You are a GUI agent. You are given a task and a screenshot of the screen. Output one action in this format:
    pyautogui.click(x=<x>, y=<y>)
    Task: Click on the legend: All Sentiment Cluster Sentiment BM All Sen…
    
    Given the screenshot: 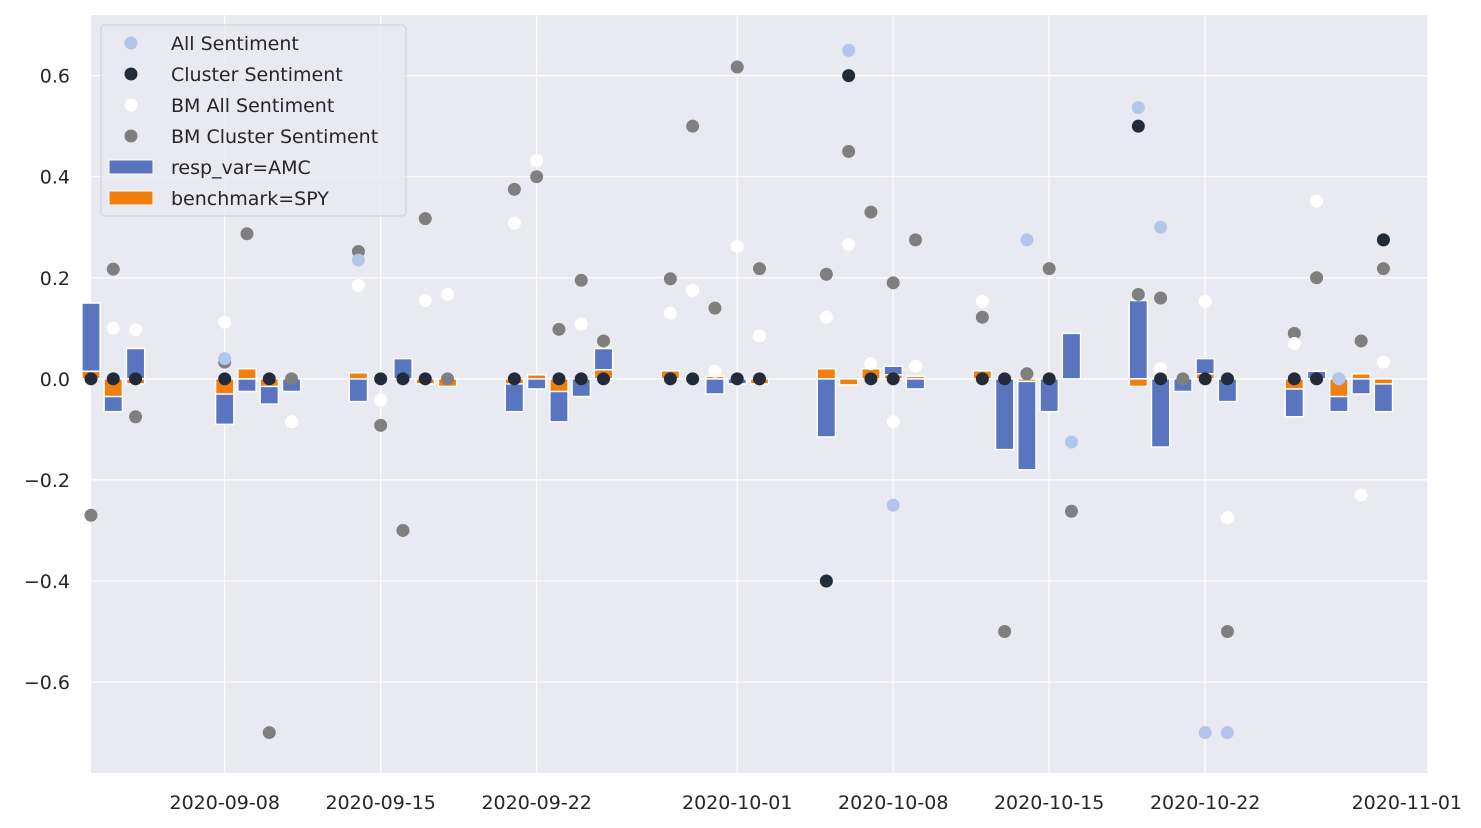 What is the action you would take?
    pyautogui.click(x=253, y=120)
    